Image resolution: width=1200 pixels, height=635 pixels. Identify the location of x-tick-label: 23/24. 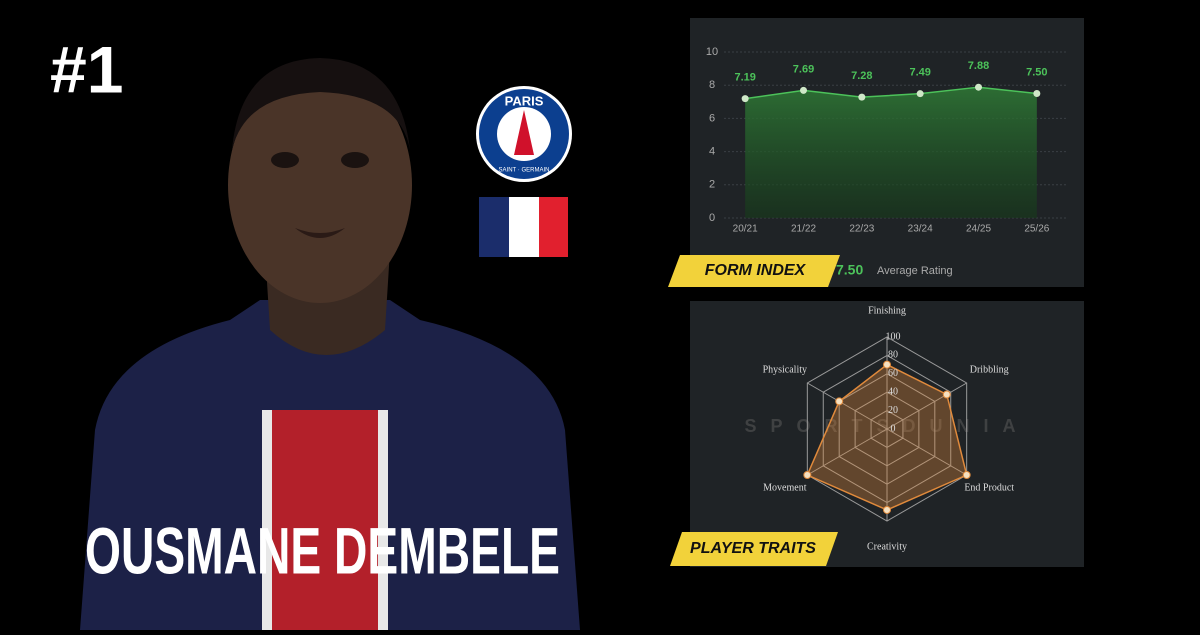
(920, 229).